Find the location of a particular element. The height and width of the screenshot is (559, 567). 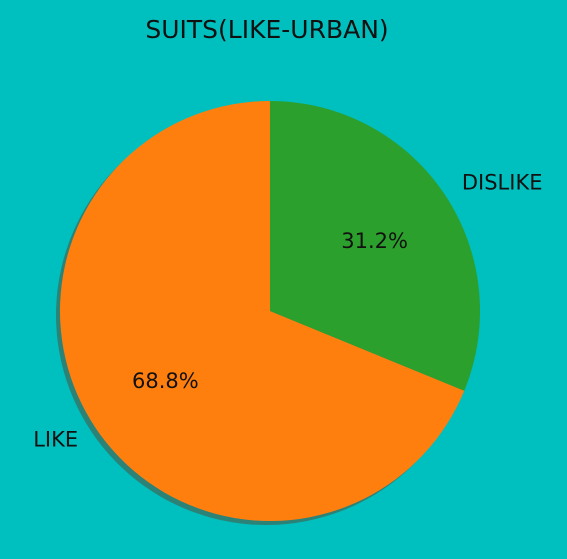

pie-pct-label-dislike: 31.2% is located at coordinates (374, 241).